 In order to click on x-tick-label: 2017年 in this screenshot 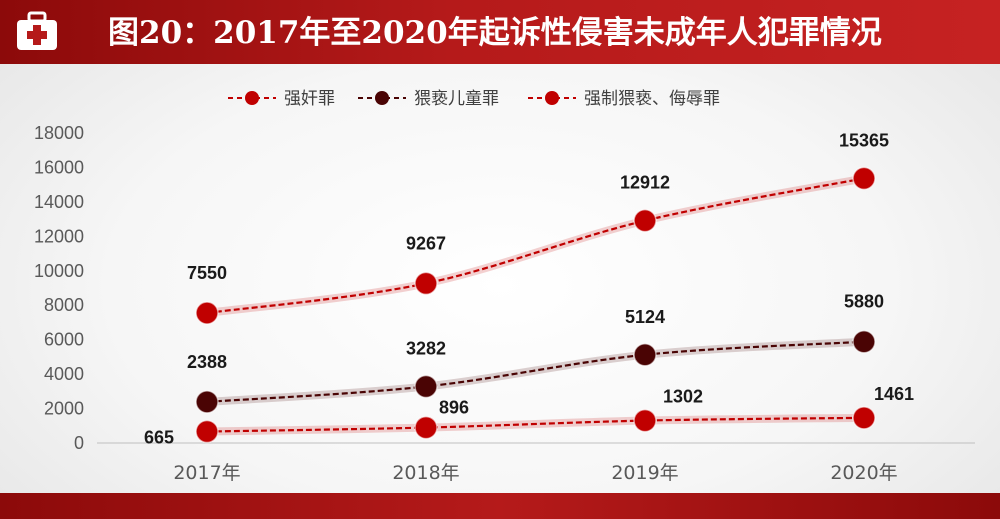, I will do `click(206, 473)`.